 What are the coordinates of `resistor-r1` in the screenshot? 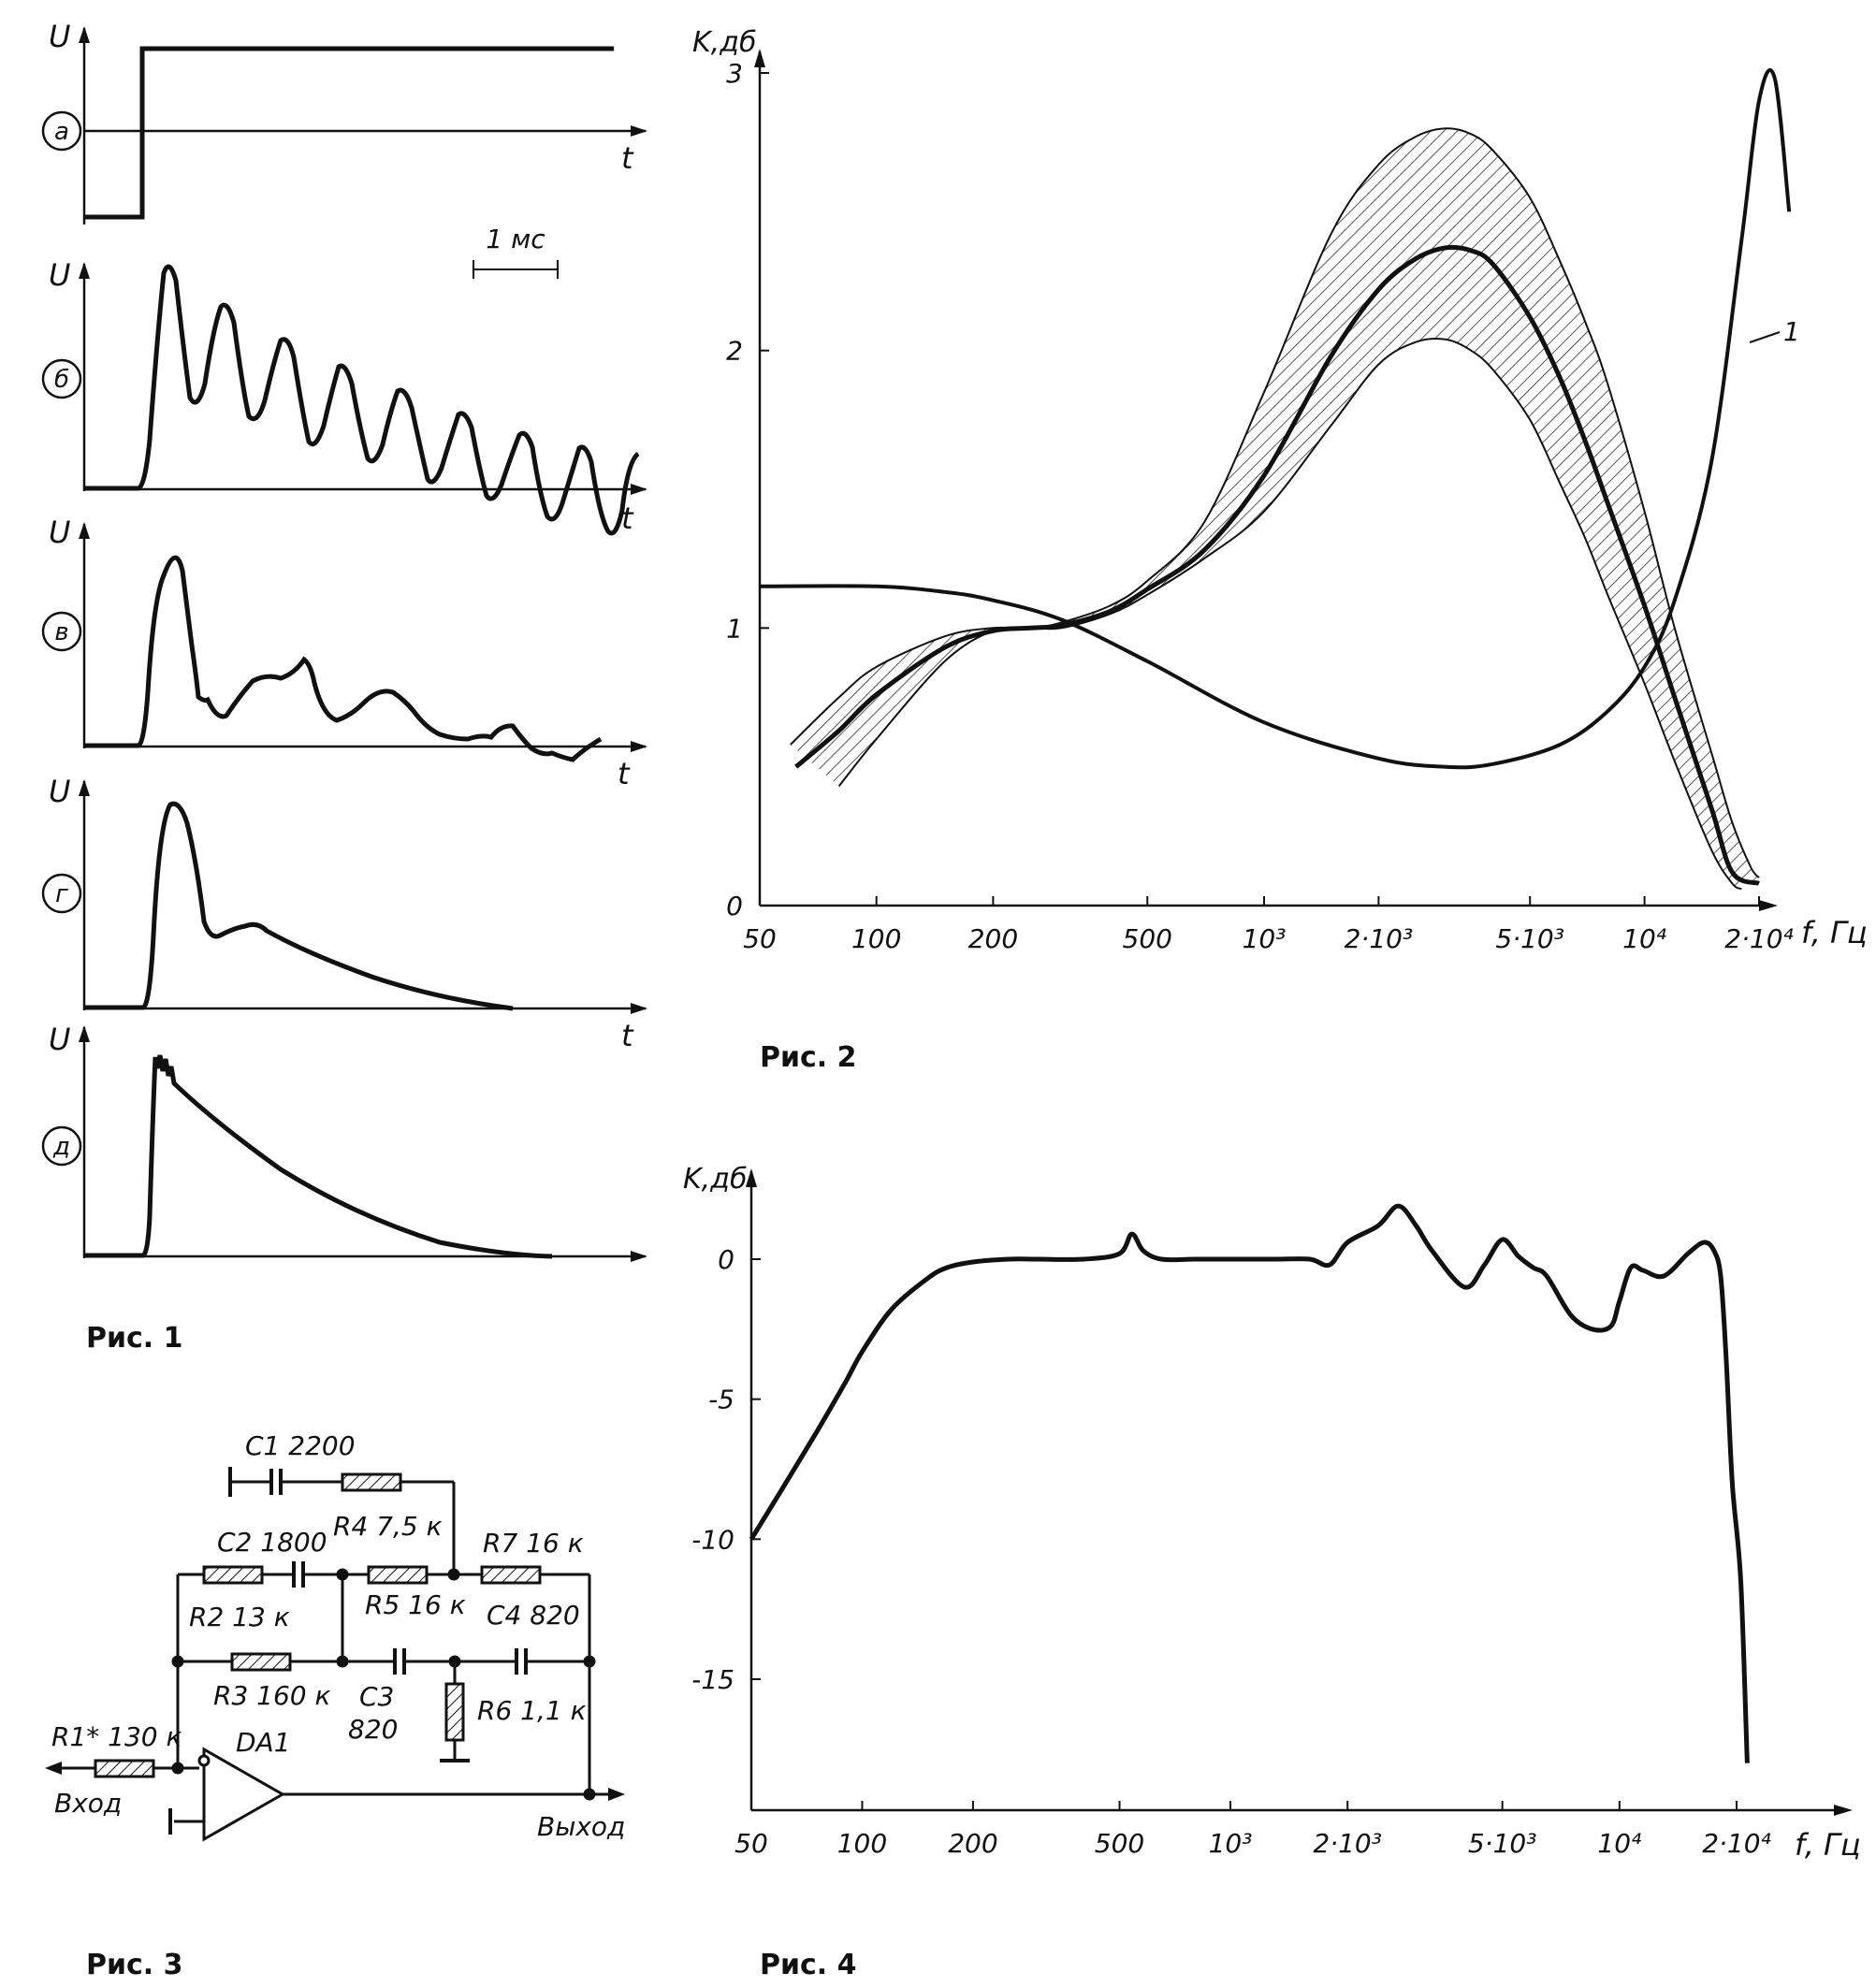 It's located at (124, 1769).